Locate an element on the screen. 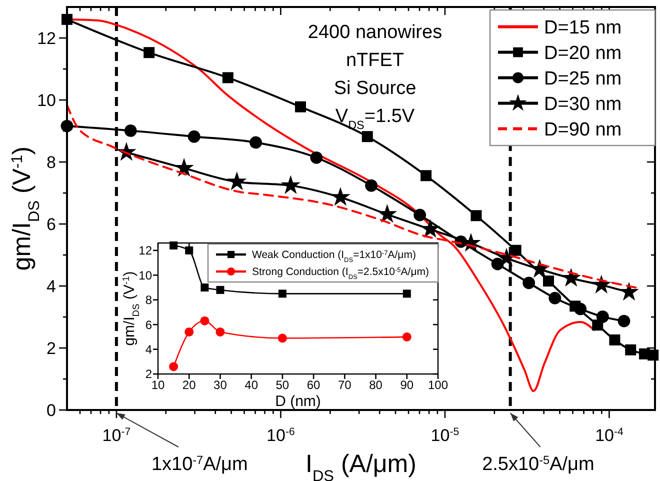 This screenshot has width=660, height=481. legend-label: D=15 nm is located at coordinates (583, 27).